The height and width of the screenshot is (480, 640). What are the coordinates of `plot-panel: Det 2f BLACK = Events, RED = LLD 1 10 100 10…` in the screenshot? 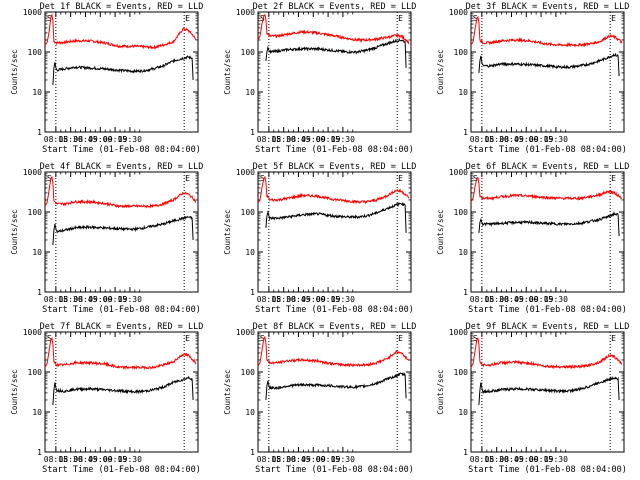 It's located at (319, 78).